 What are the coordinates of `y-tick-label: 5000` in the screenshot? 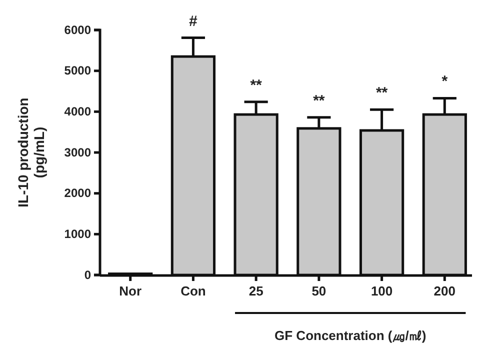 It's located at (78, 71).